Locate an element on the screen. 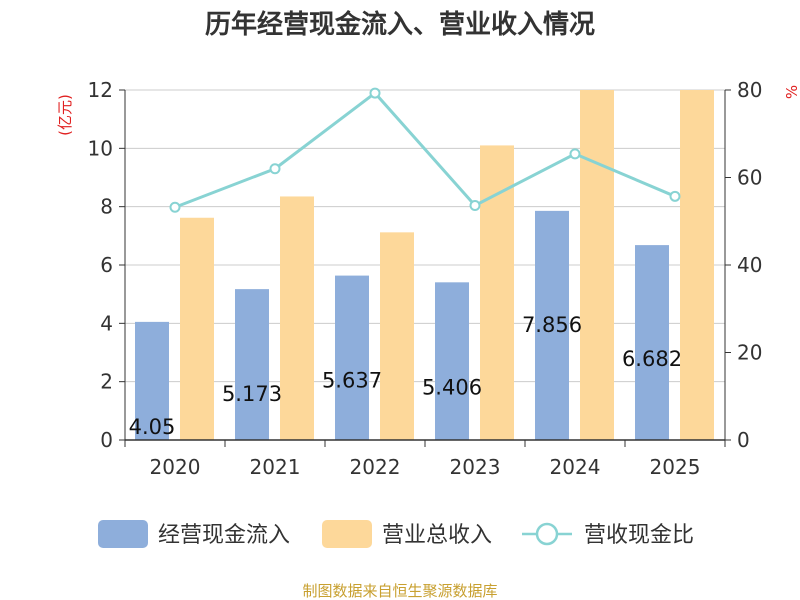  bar-cash-inflow-2022 is located at coordinates (352, 357).